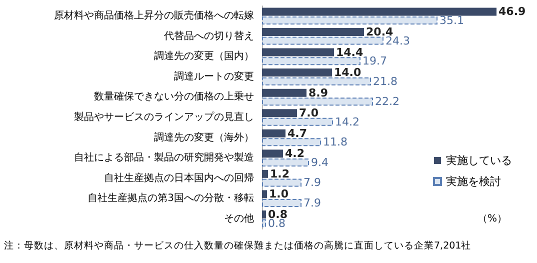 The height and width of the screenshot is (263, 537). What do you see at coordinates (154, 16) in the screenshot?
I see `y-tick-label: 原材料や商品価格上昇分の販売価格への転嫁` at bounding box center [154, 16].